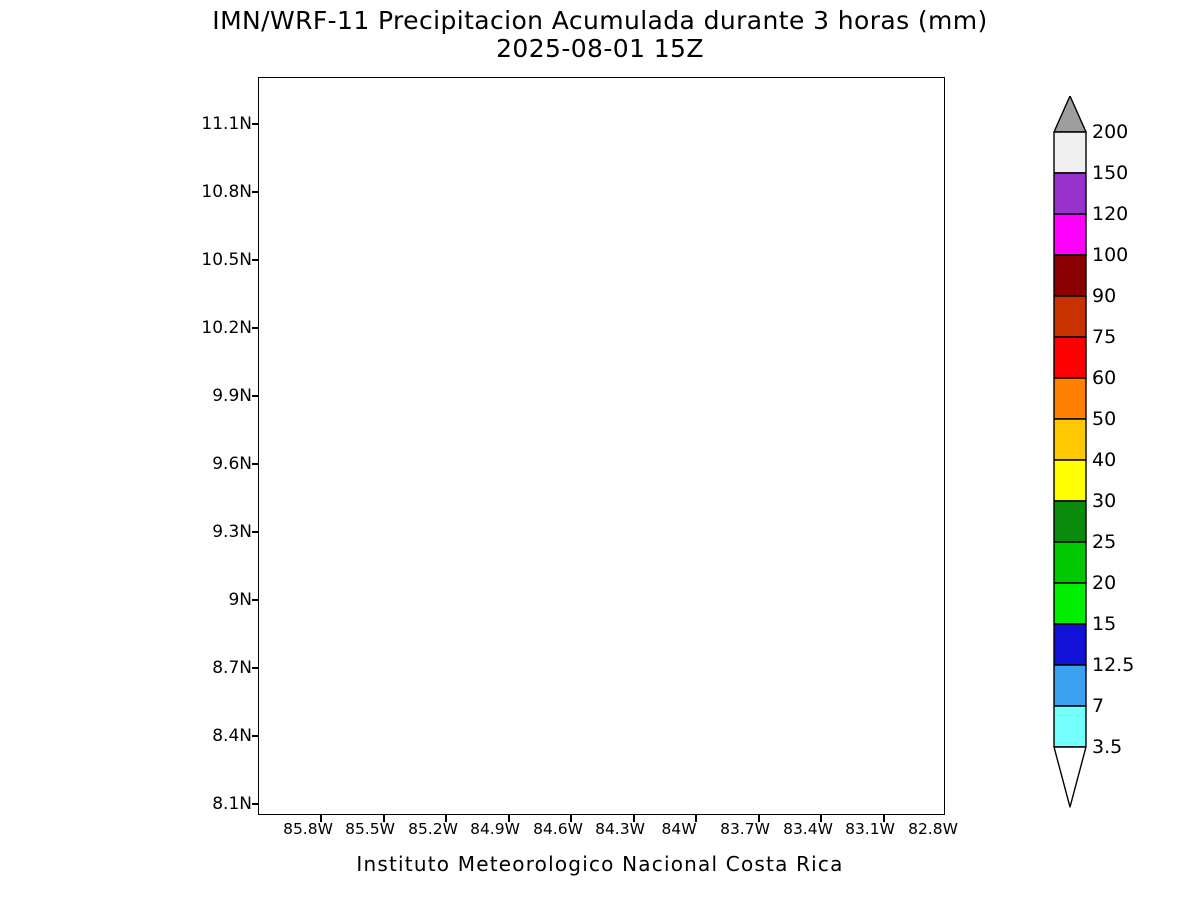 This screenshot has height=900, width=1200. I want to click on colorbar-tick-label: 120, so click(1110, 214).